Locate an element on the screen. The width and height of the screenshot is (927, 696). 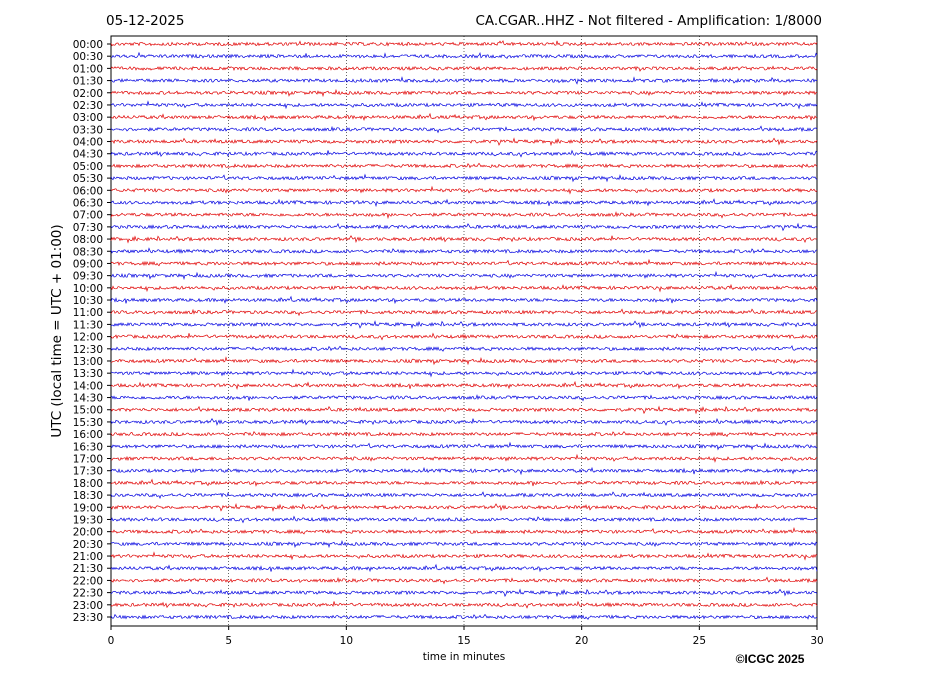
x-tick-label: 20 is located at coordinates (581, 641).